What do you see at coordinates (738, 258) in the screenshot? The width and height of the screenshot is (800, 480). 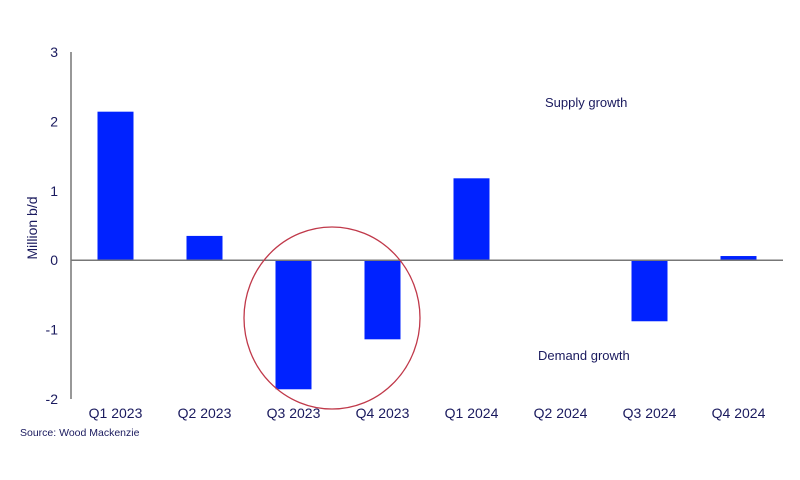 I see `bar-q4-2024` at bounding box center [738, 258].